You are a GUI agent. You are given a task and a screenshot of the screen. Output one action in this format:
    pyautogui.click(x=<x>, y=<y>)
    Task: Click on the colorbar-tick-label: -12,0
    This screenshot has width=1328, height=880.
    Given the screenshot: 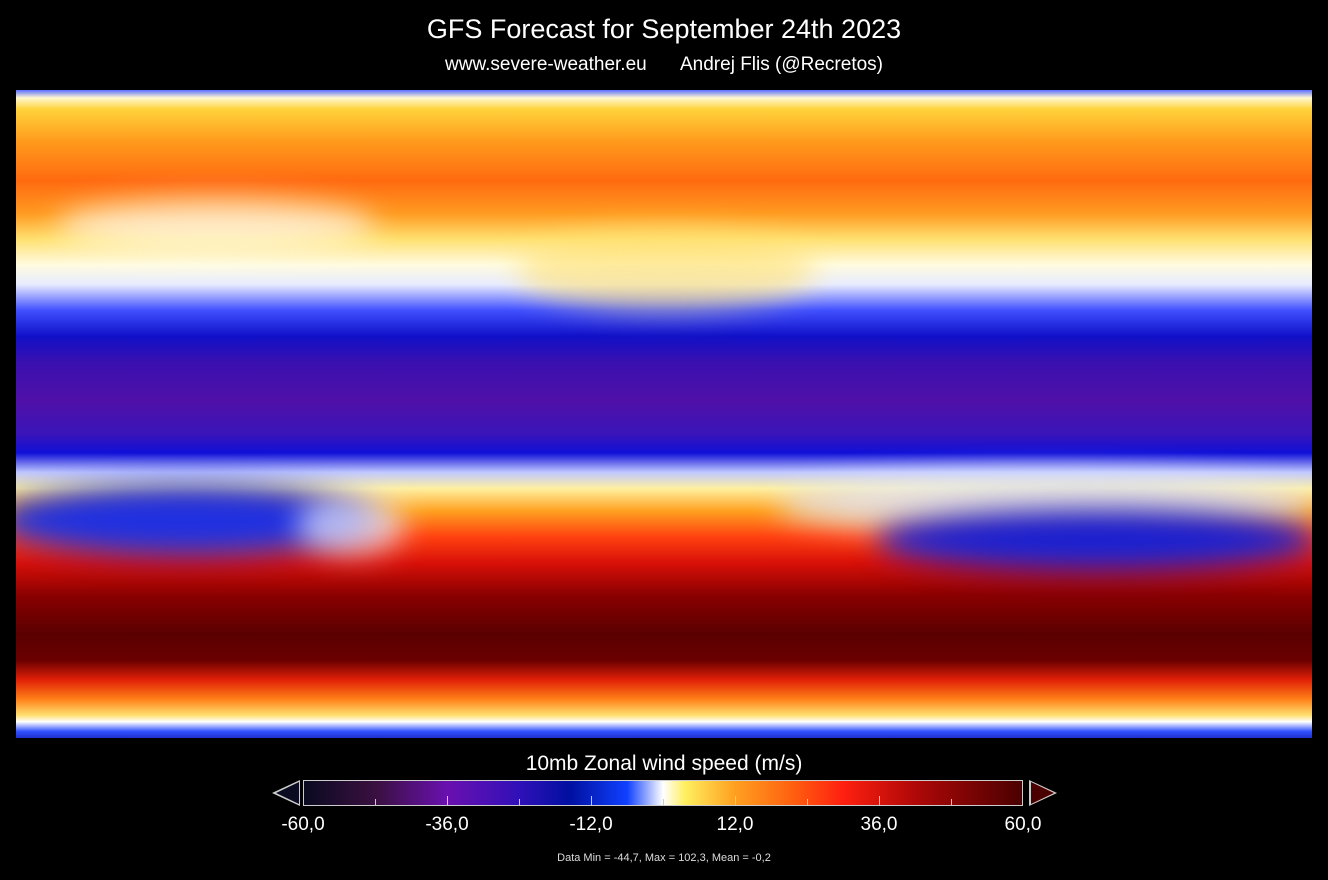 What is the action you would take?
    pyautogui.click(x=591, y=824)
    